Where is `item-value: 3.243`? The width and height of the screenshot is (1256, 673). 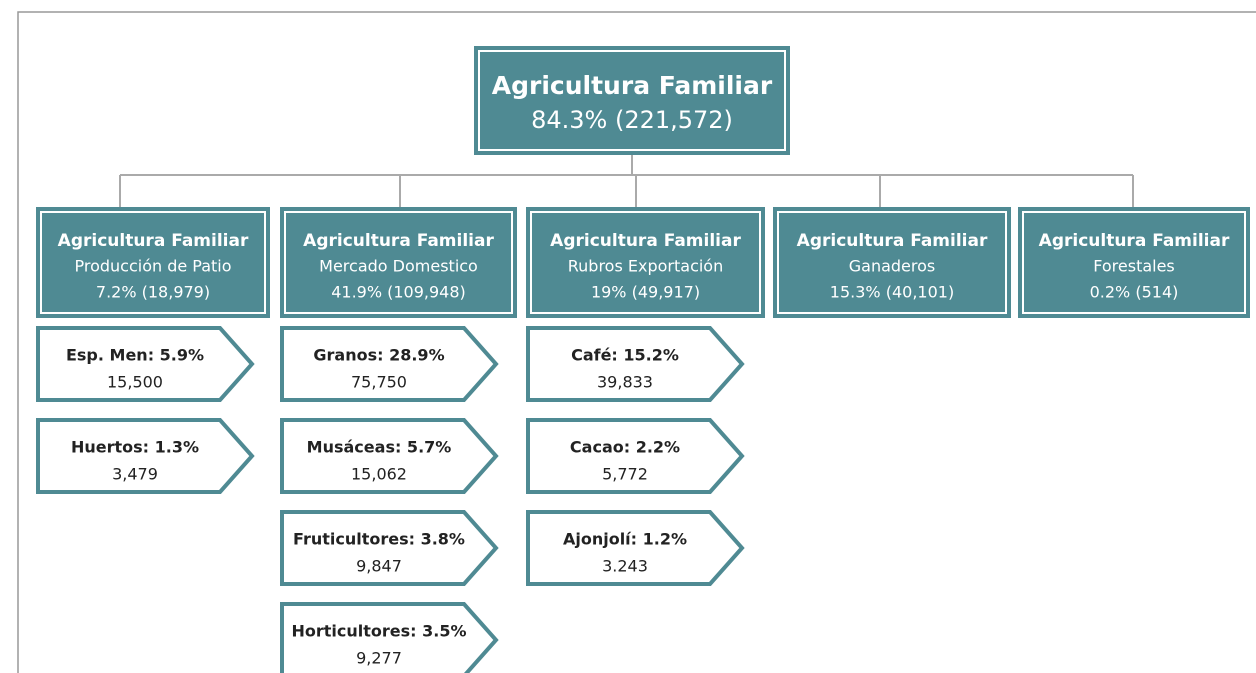
item-value: 3.243 is located at coordinates (625, 566).